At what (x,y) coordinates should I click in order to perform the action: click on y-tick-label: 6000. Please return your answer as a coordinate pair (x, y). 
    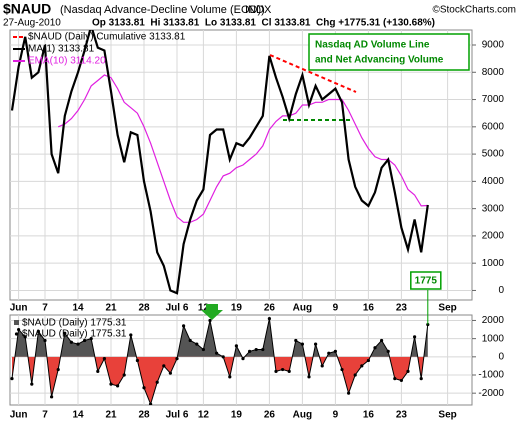
    Looking at the image, I should click on (493, 126).